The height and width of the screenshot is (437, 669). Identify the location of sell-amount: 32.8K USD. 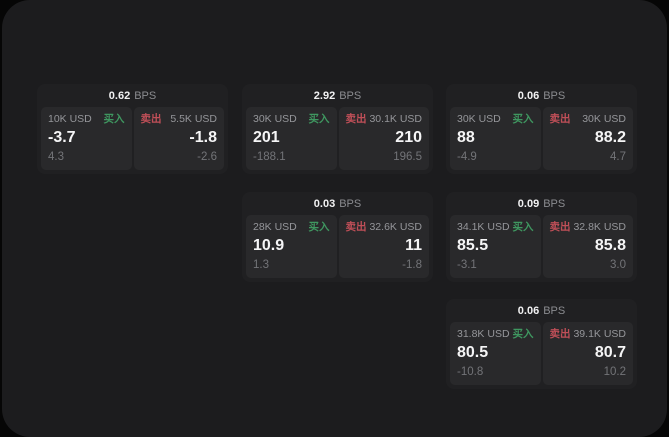
(599, 227).